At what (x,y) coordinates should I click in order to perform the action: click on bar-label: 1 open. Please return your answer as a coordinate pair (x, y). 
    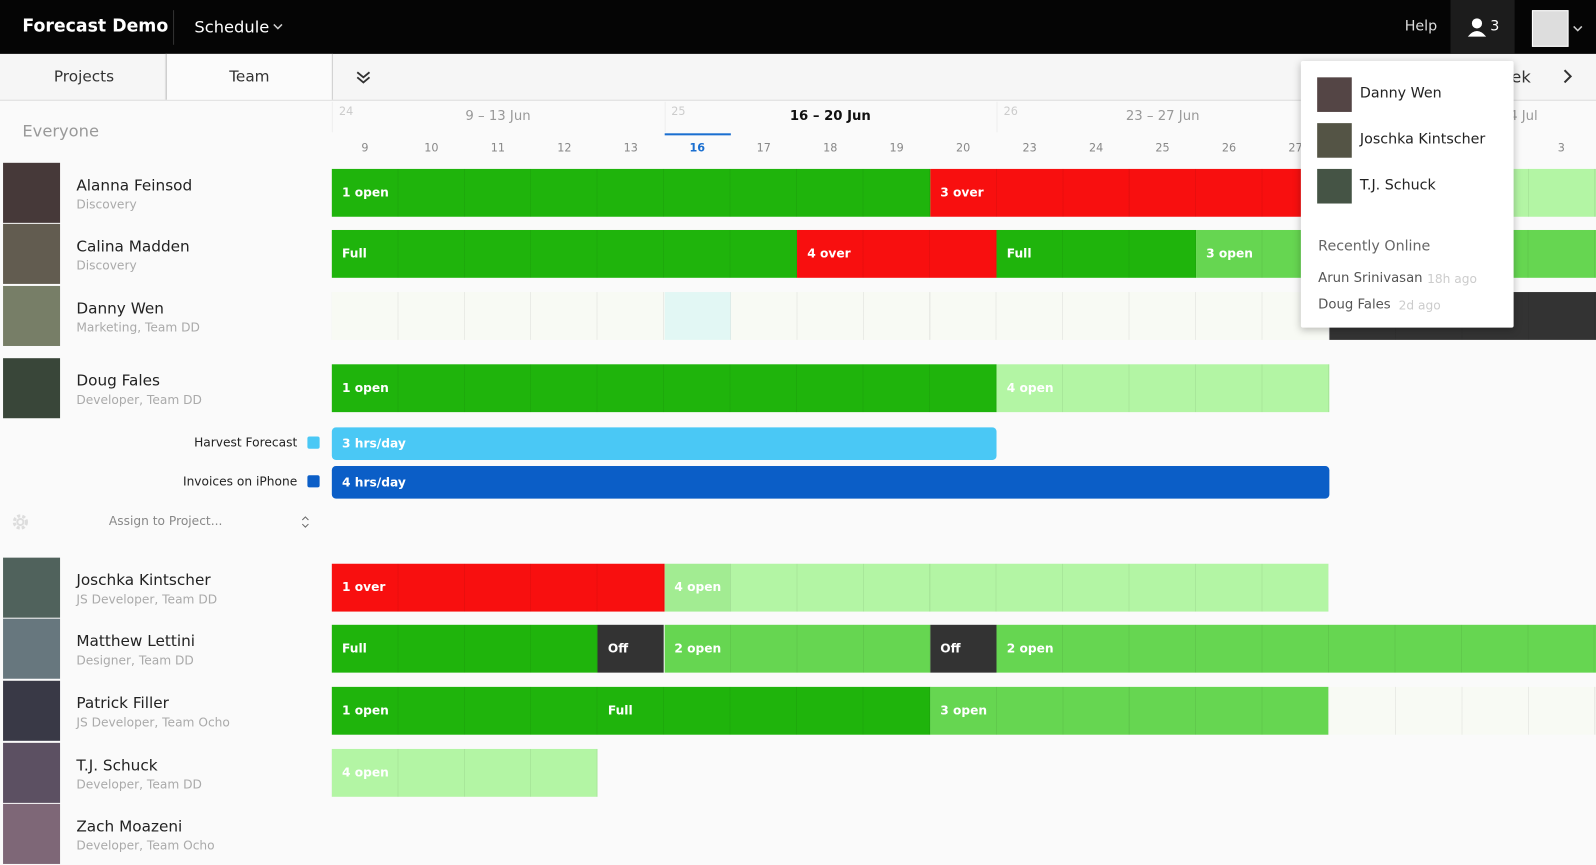
    Looking at the image, I should click on (365, 710).